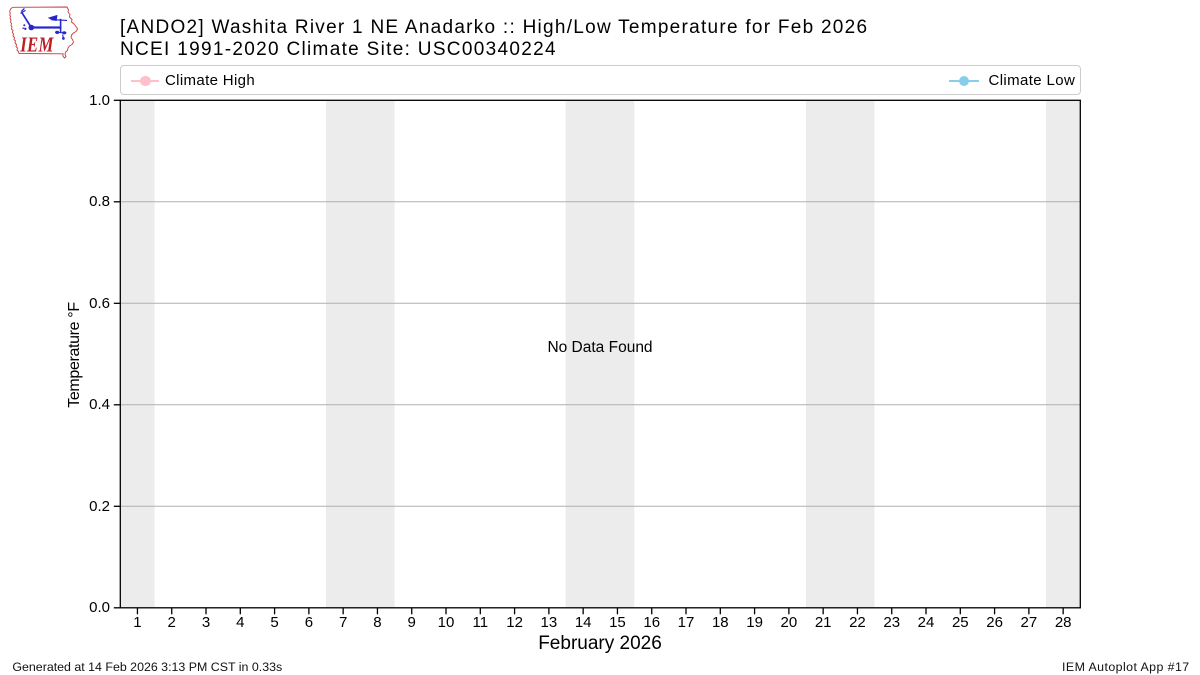  Describe the element at coordinates (36, 45) in the screenshot. I see `svg-text: IEM` at that location.